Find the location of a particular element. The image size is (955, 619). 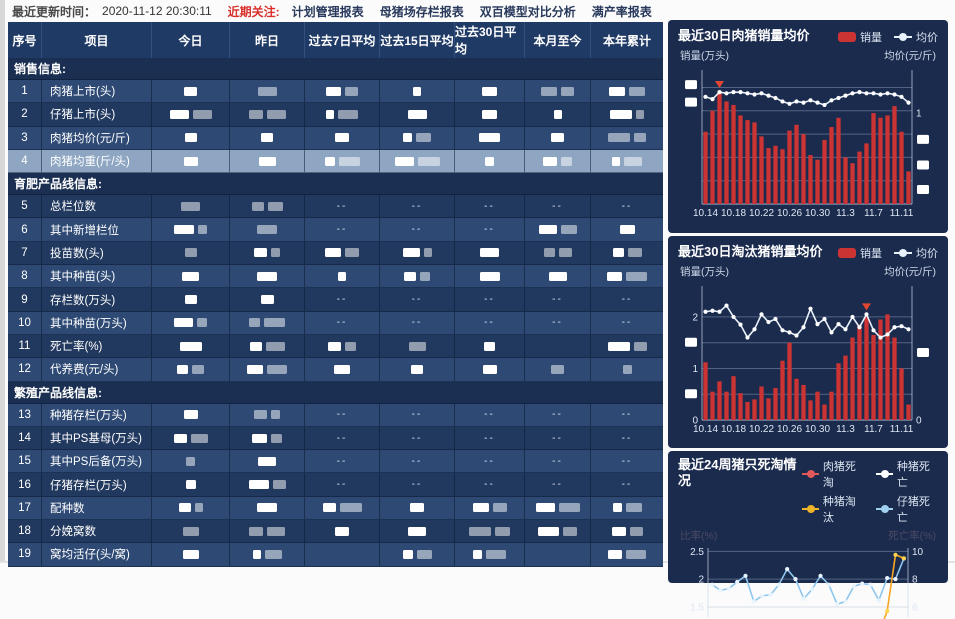

row-index: 9 is located at coordinates (25, 300).